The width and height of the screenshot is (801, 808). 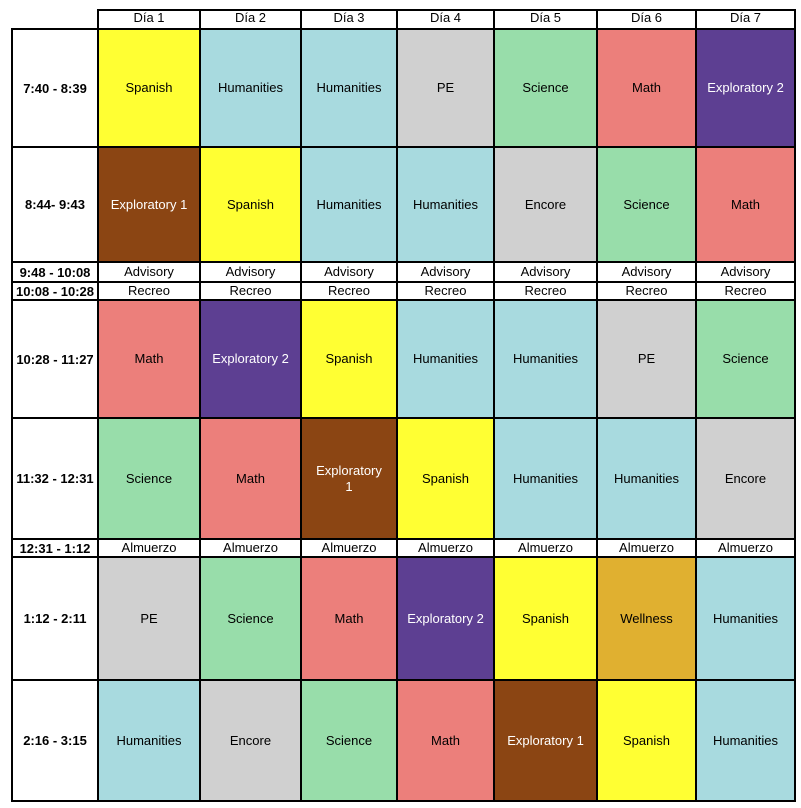 What do you see at coordinates (55, 88) in the screenshot?
I see `time-slot-label: 7:40 - 8:39` at bounding box center [55, 88].